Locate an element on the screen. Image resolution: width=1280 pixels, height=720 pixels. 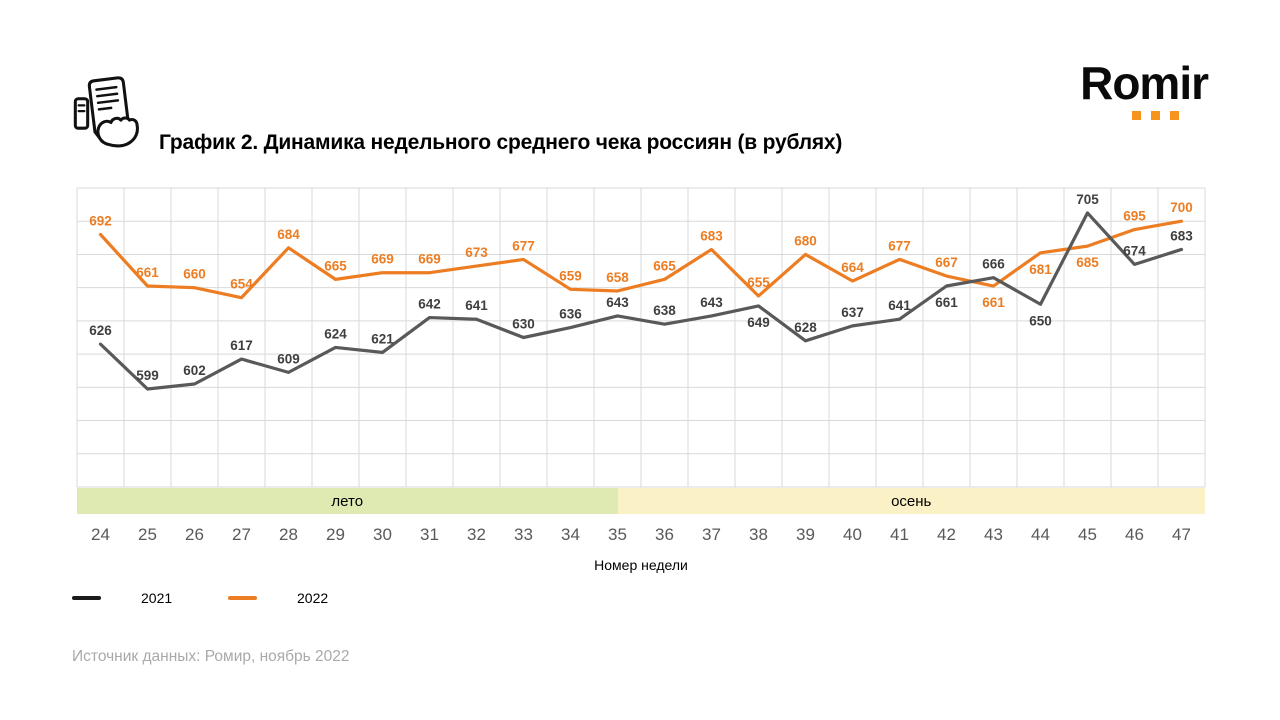
legend-item-2022: 2022 is located at coordinates (278, 598).